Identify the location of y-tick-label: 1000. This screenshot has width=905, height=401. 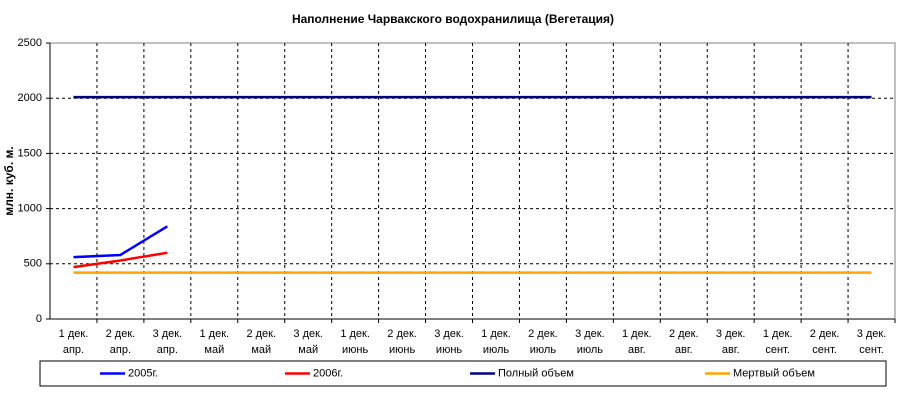
(30, 209).